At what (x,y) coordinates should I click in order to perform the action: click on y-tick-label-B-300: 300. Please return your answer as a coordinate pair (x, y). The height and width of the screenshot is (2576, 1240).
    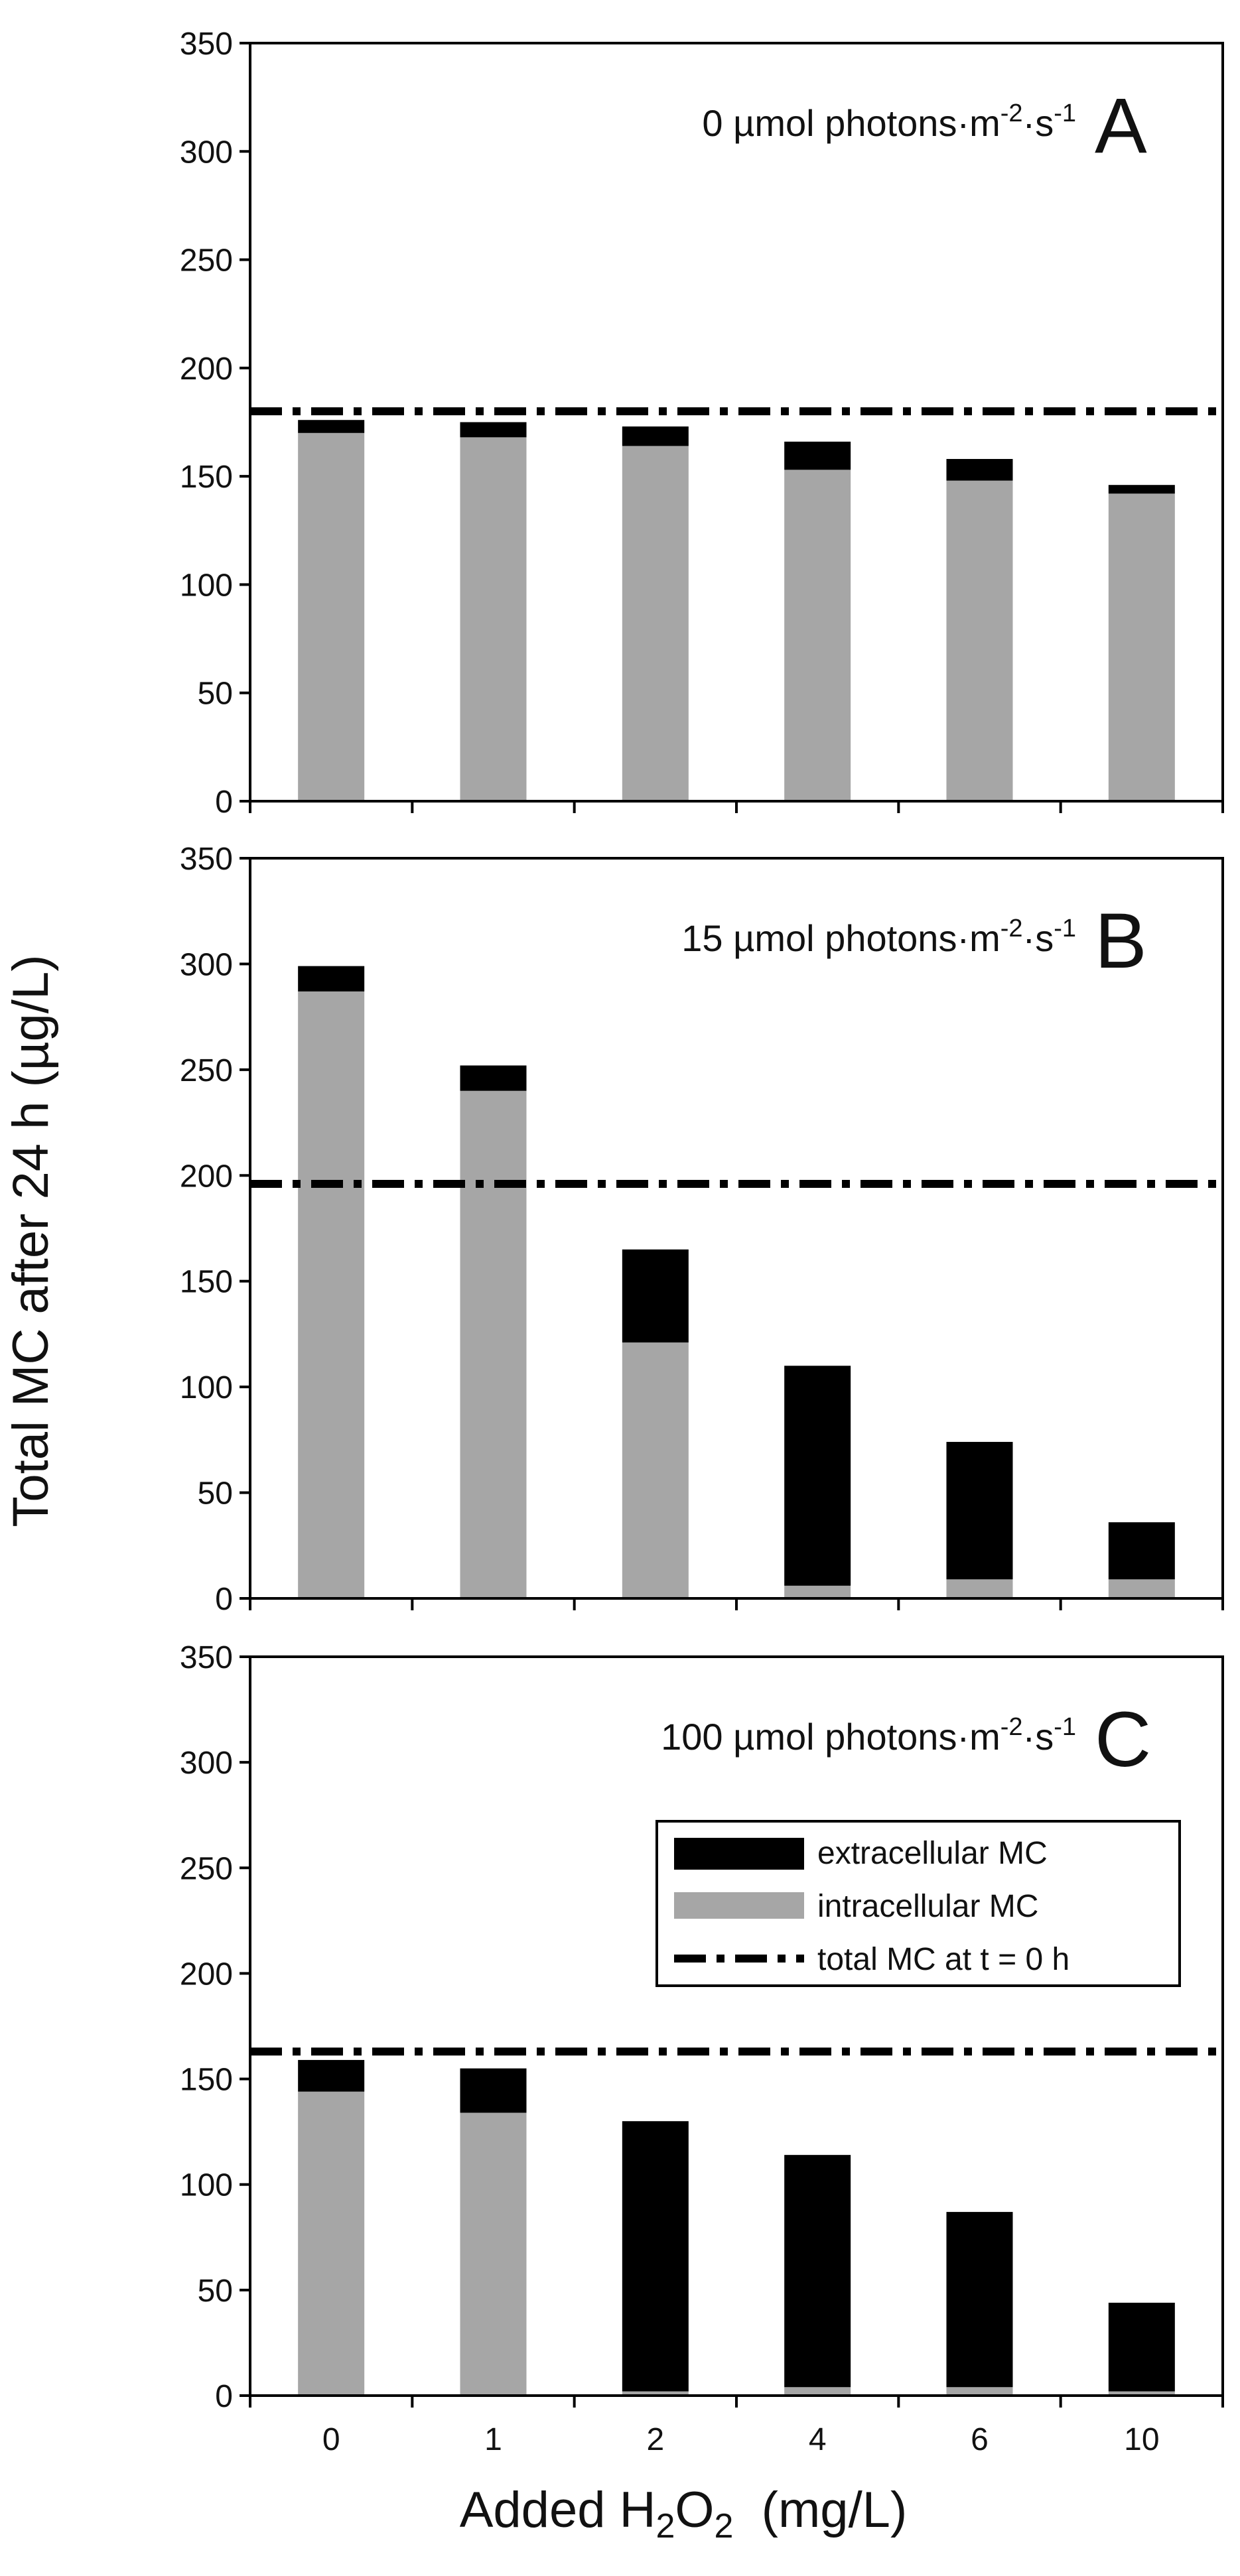
    Looking at the image, I should click on (206, 965).